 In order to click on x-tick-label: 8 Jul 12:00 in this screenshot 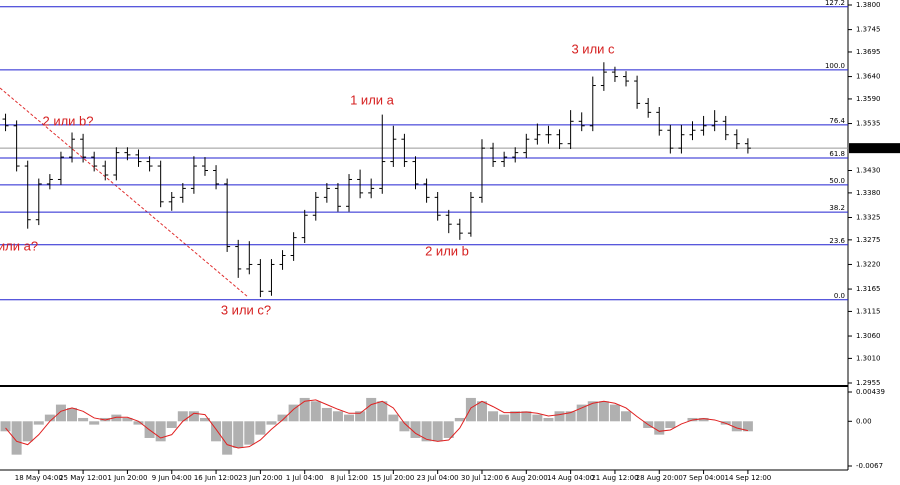, I will do `click(349, 478)`.